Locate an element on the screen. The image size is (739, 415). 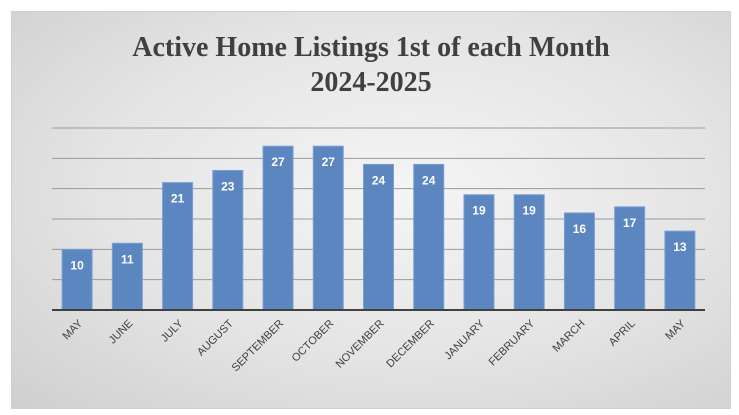
category-label: MARCH is located at coordinates (569, 336).